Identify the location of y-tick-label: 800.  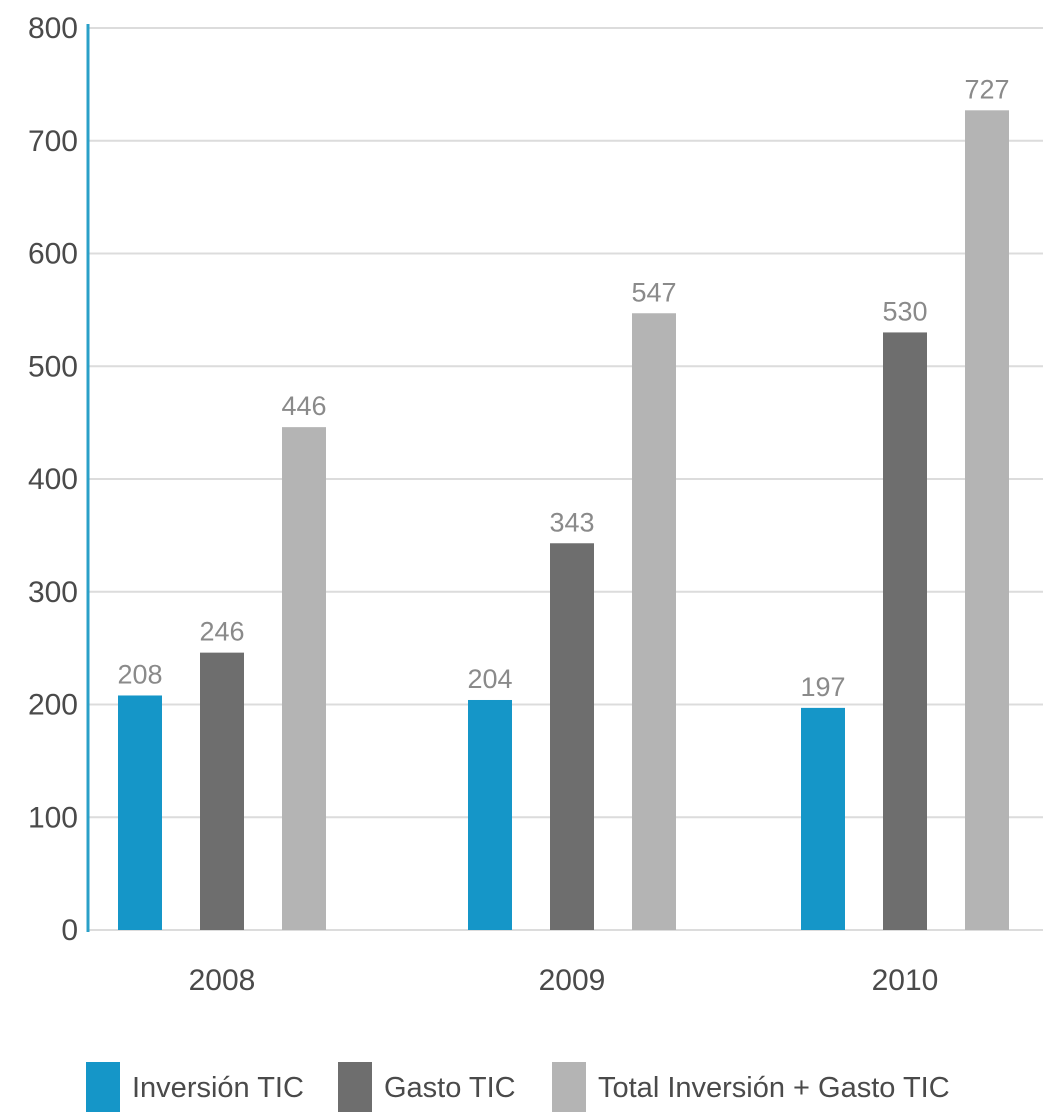
(53, 28).